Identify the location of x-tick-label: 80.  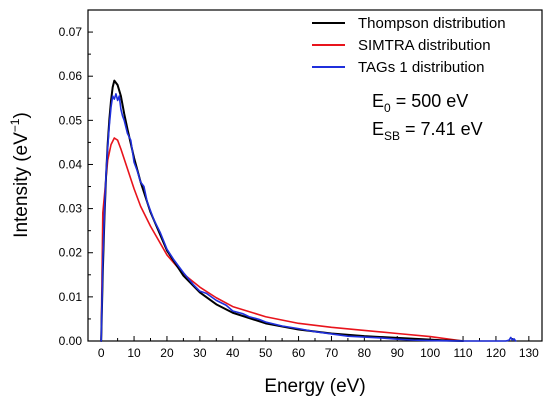
(365, 353).